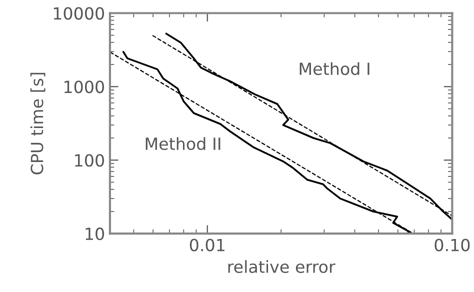  What do you see at coordinates (335, 69) in the screenshot?
I see `text: Method I` at bounding box center [335, 69].